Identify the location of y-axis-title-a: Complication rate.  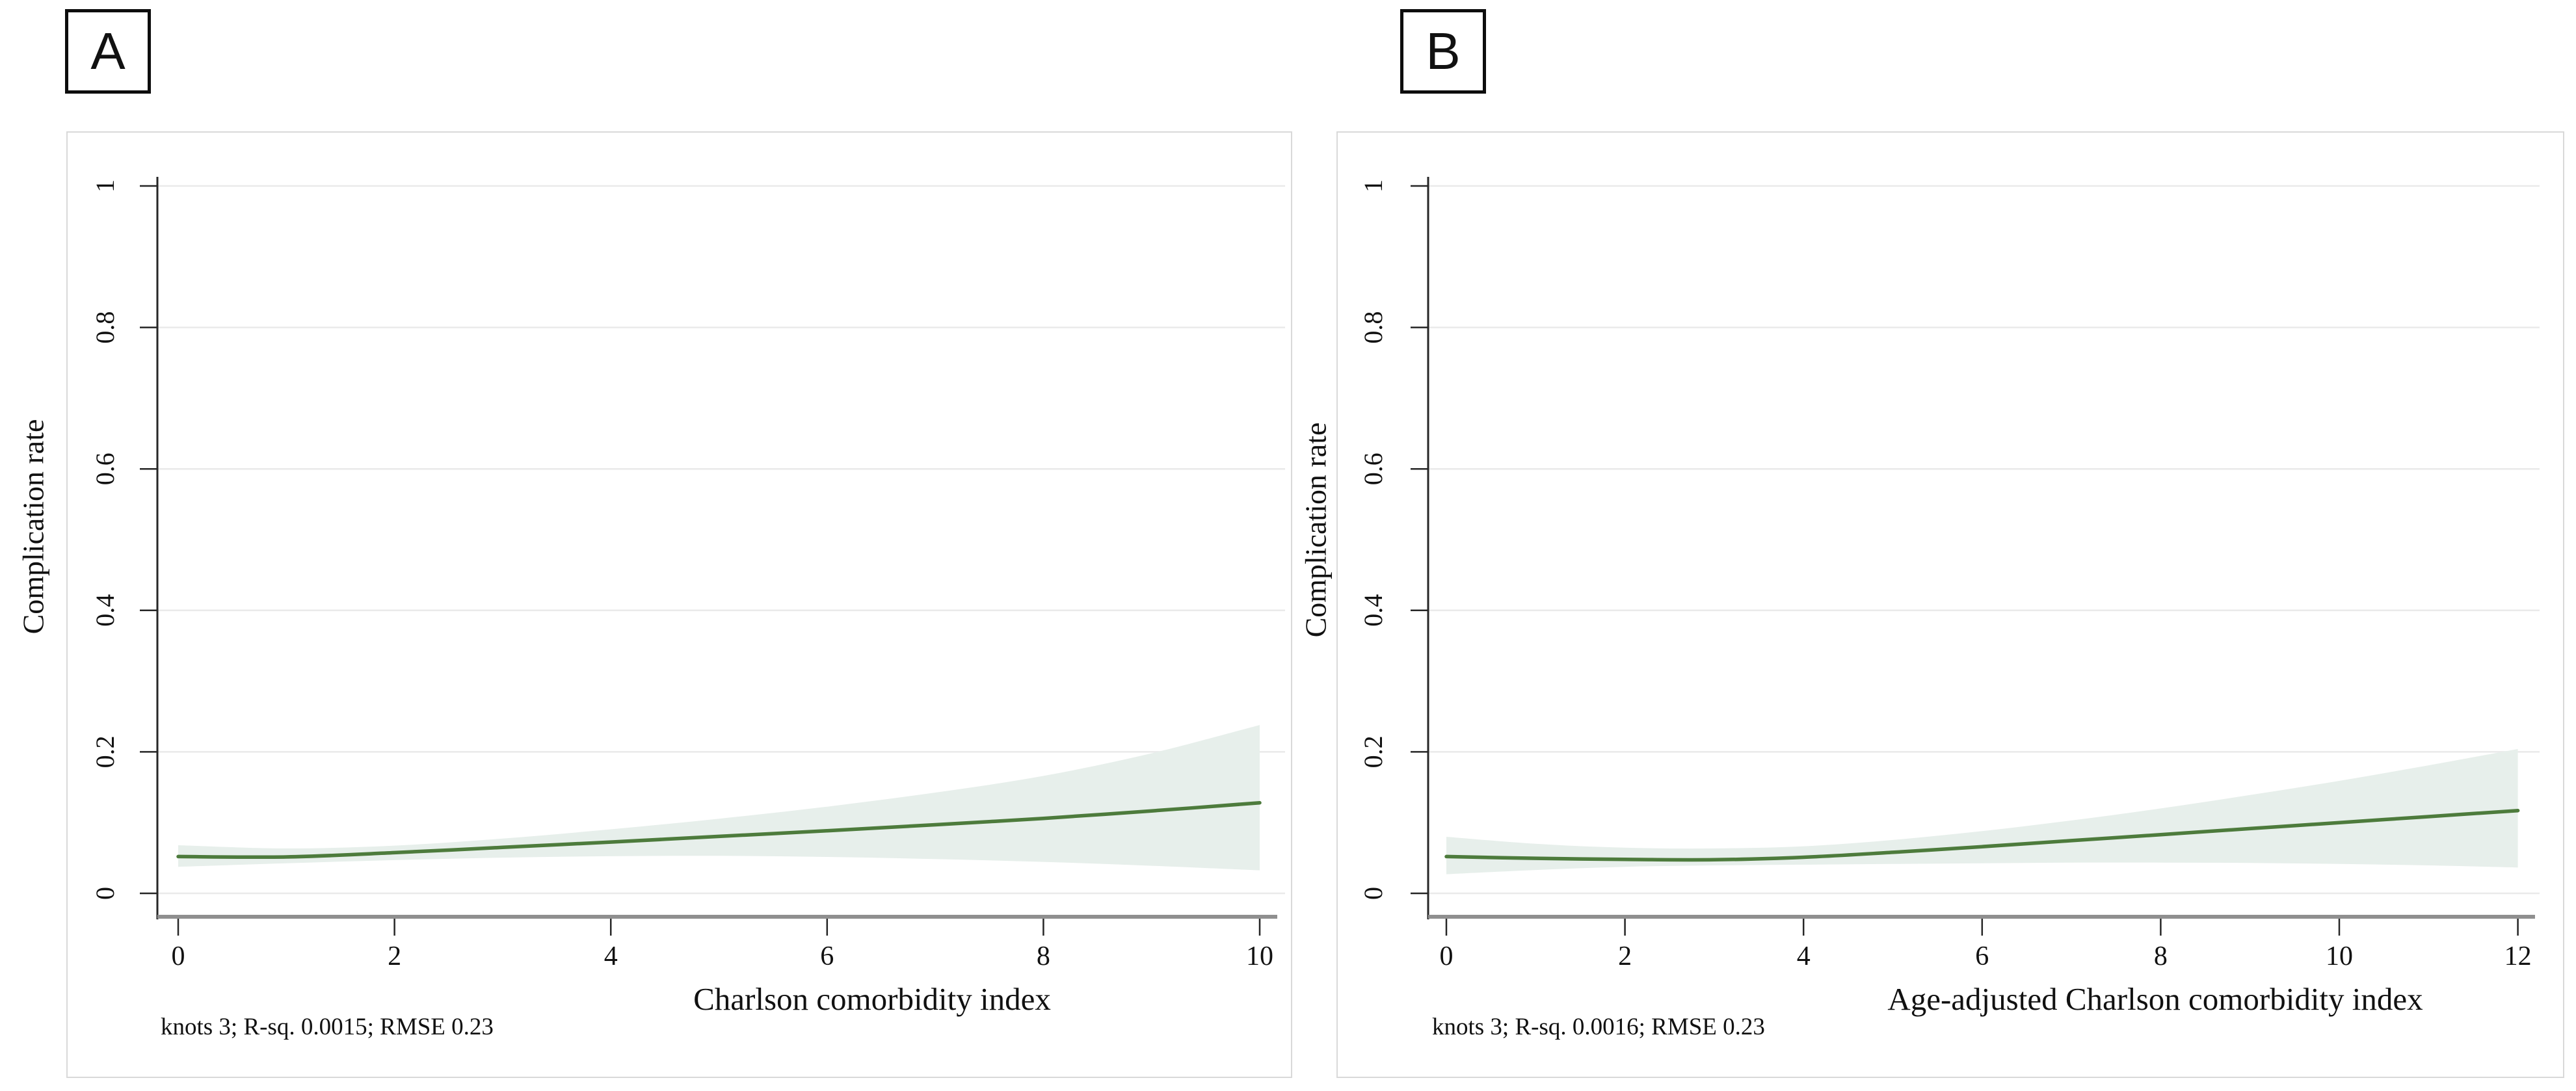
(33, 527).